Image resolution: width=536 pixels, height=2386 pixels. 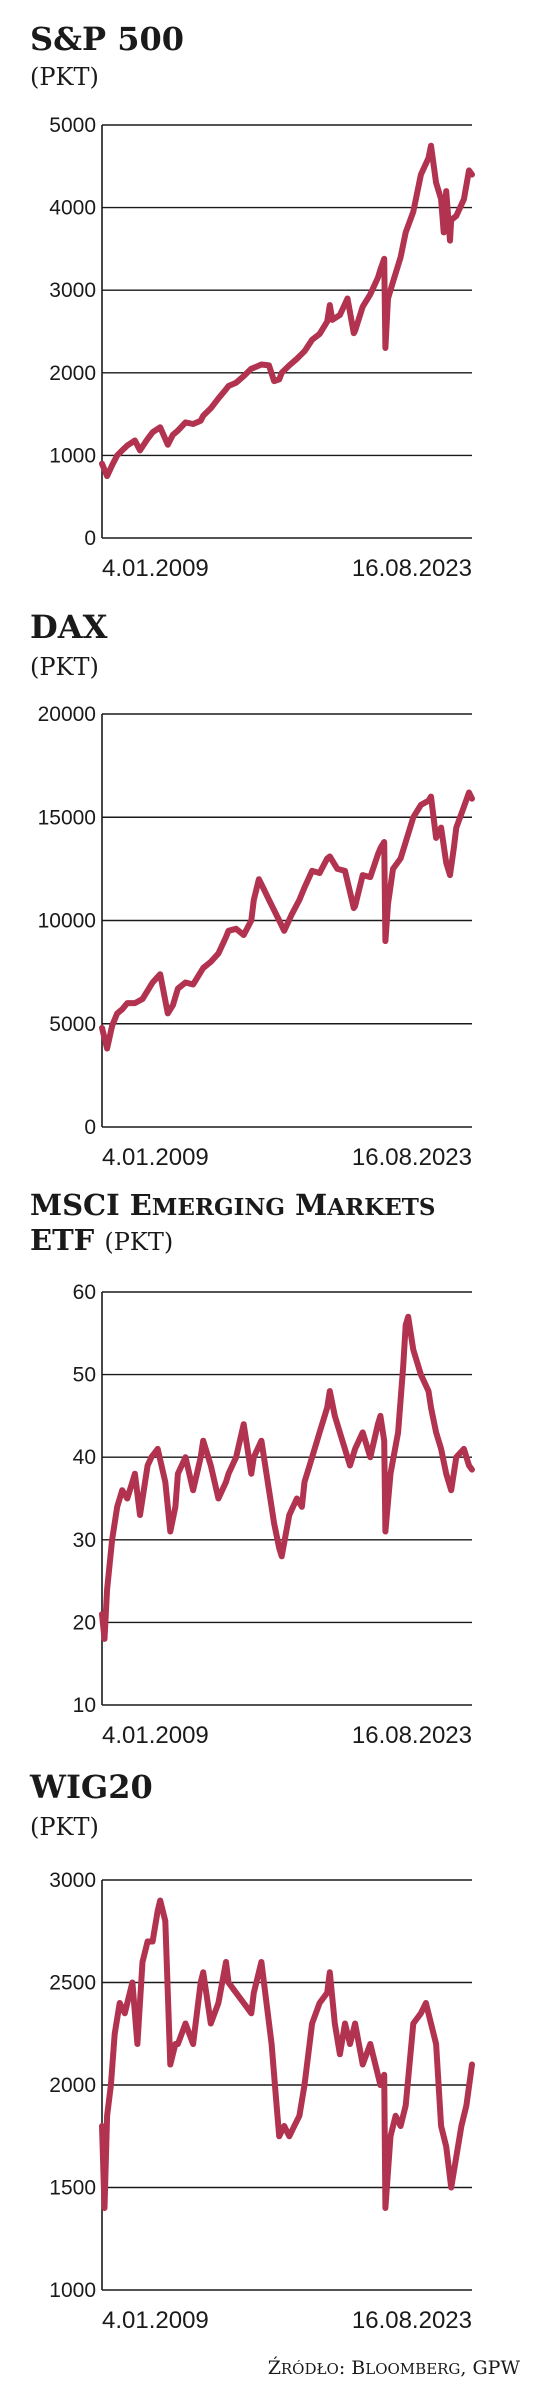 What do you see at coordinates (107, 39) in the screenshot?
I see `chart-title: S&P 500` at bounding box center [107, 39].